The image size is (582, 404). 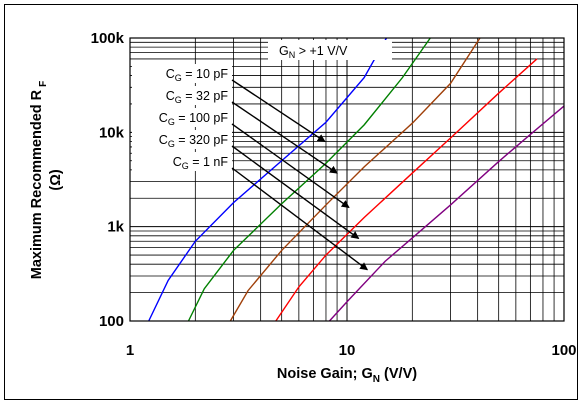 I want to click on y-axis-label-line1: Maximum Recommended RF, so click(x=39, y=180).